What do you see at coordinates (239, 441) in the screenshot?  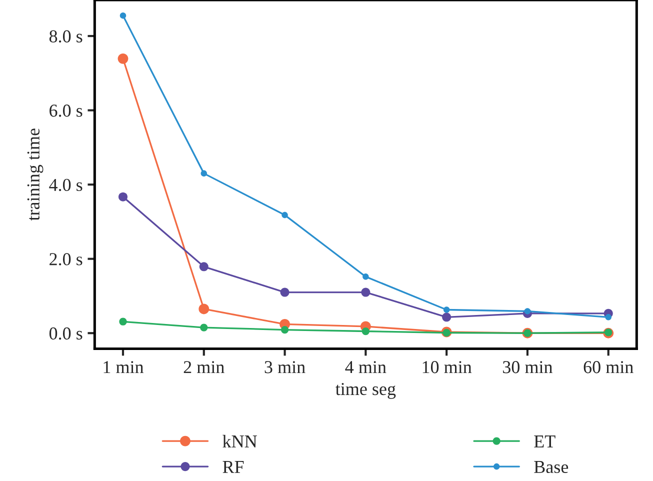 I see `legend-label: kNN` at bounding box center [239, 441].